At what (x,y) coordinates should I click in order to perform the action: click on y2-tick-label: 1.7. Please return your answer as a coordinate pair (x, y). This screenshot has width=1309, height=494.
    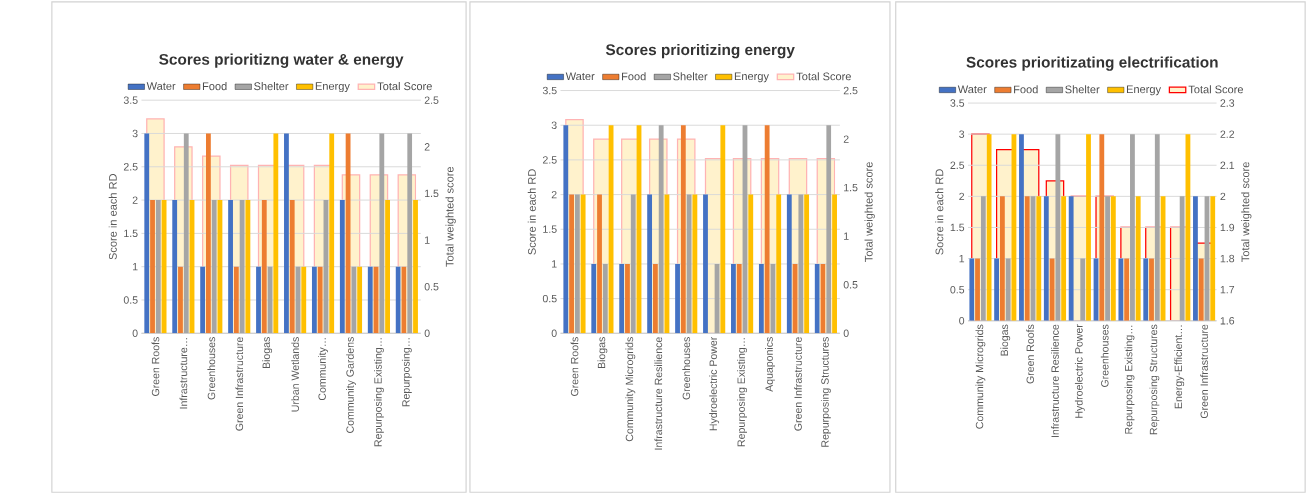
    Looking at the image, I should click on (1227, 289).